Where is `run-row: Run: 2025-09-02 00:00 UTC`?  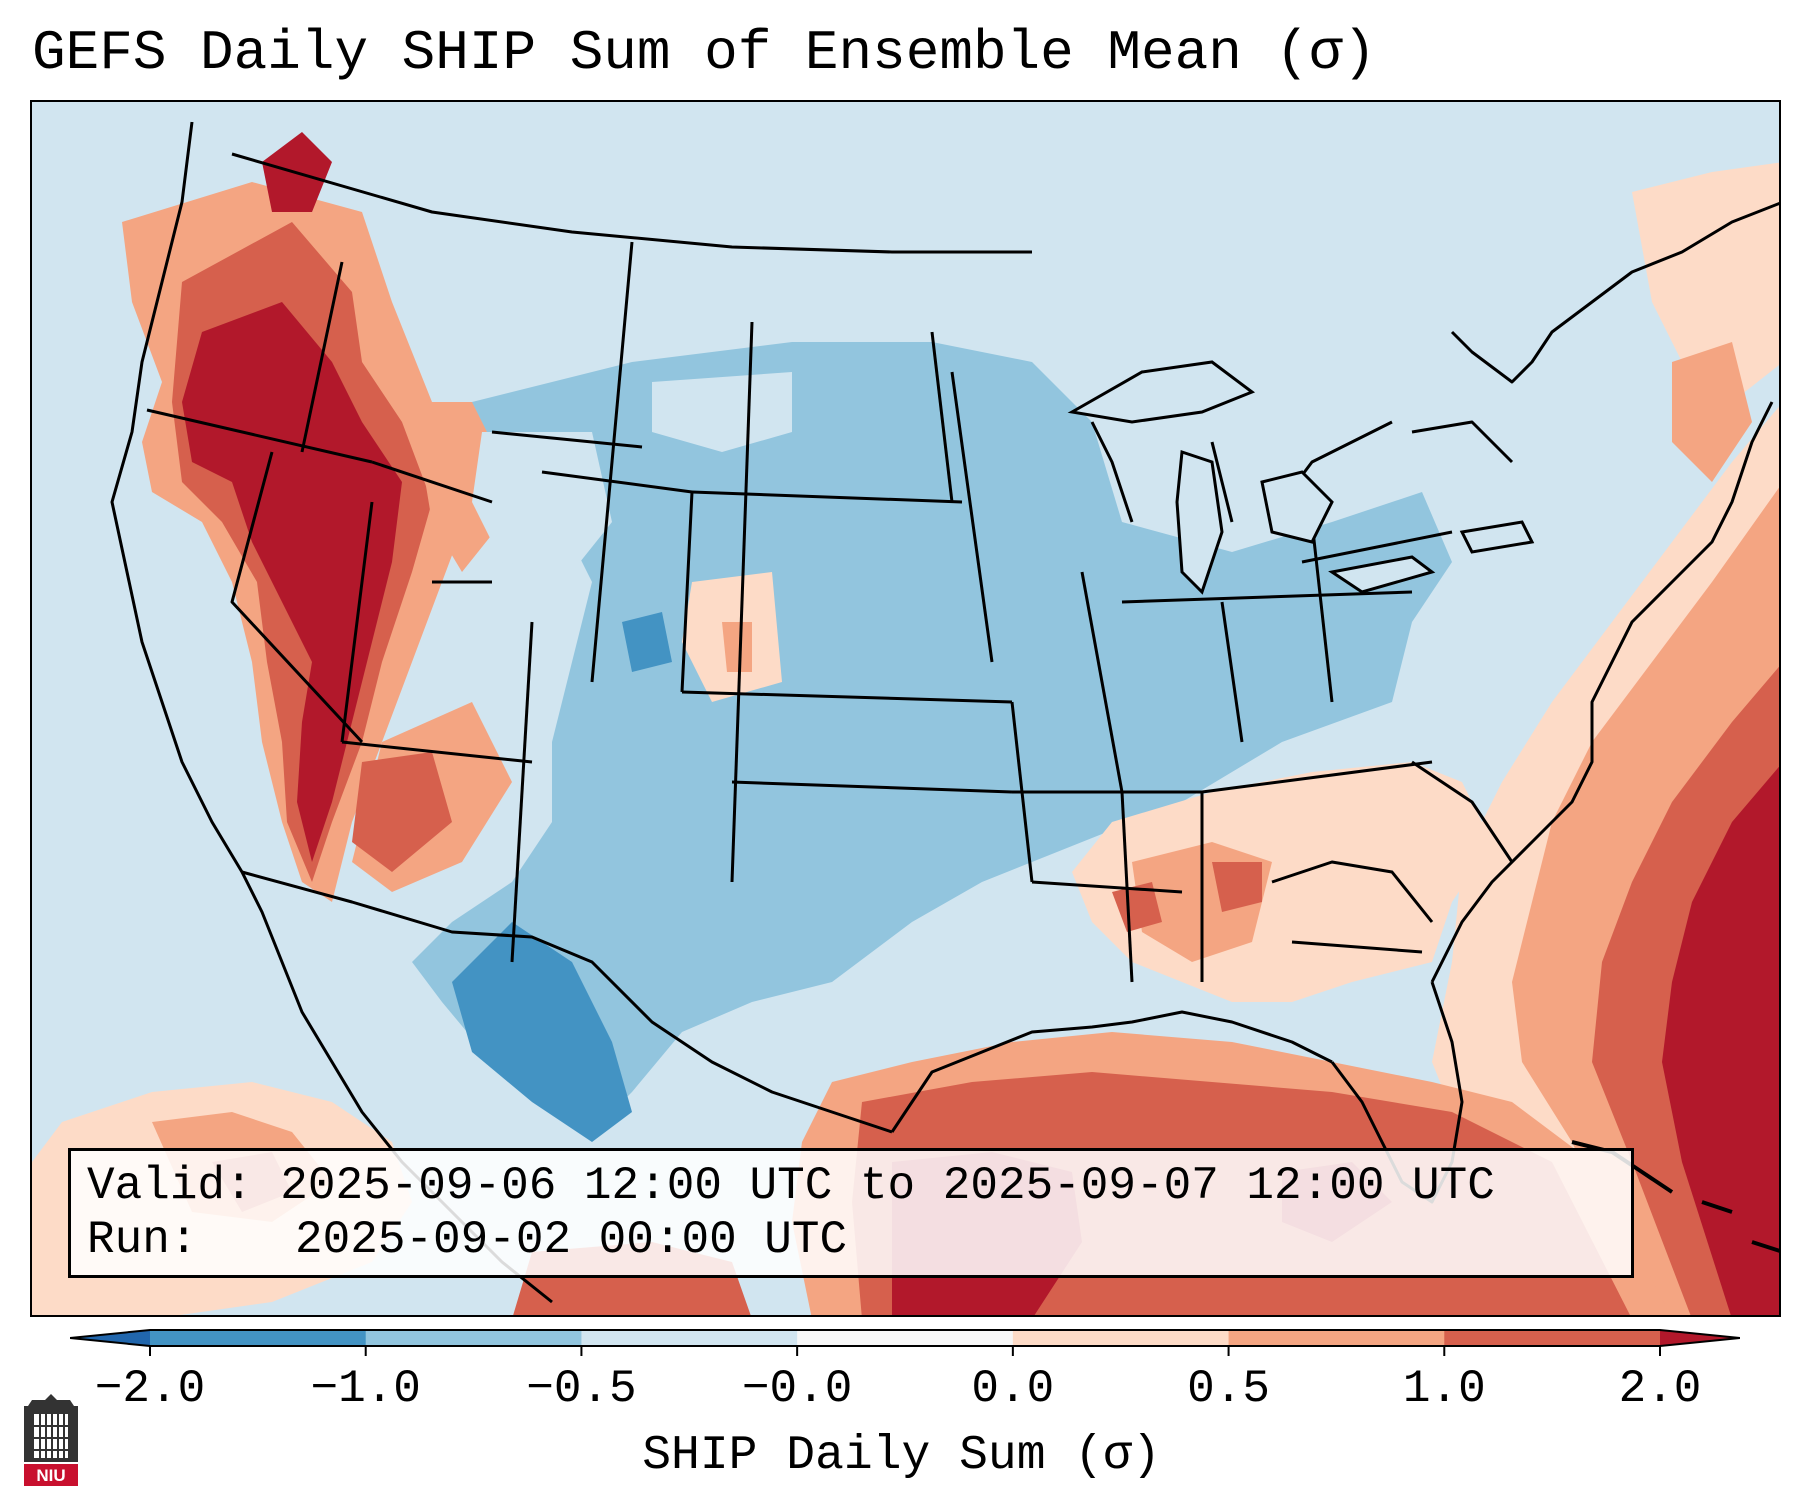
run-row: Run: 2025-09-02 00:00 UTC is located at coordinates (467, 1240).